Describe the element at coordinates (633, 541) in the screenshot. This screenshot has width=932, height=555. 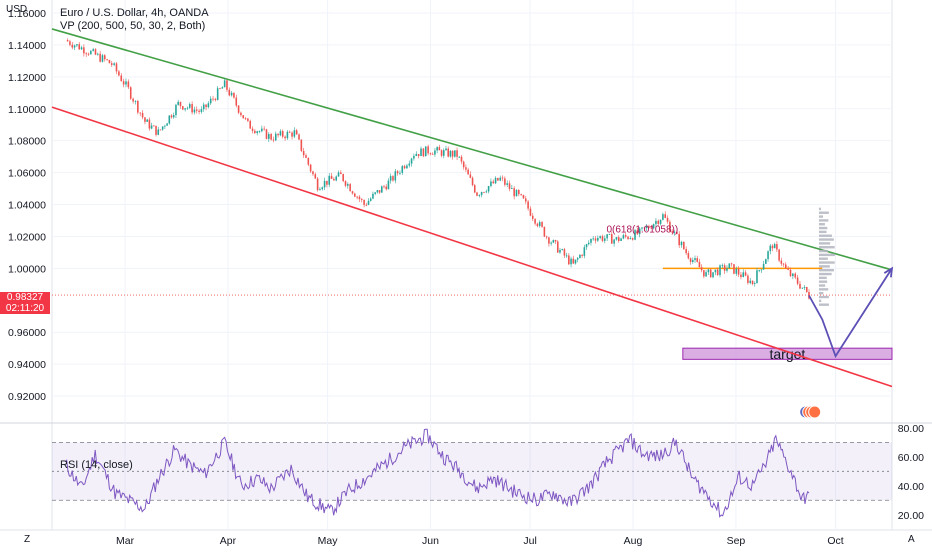
I see `time-tick-label: Aug` at that location.